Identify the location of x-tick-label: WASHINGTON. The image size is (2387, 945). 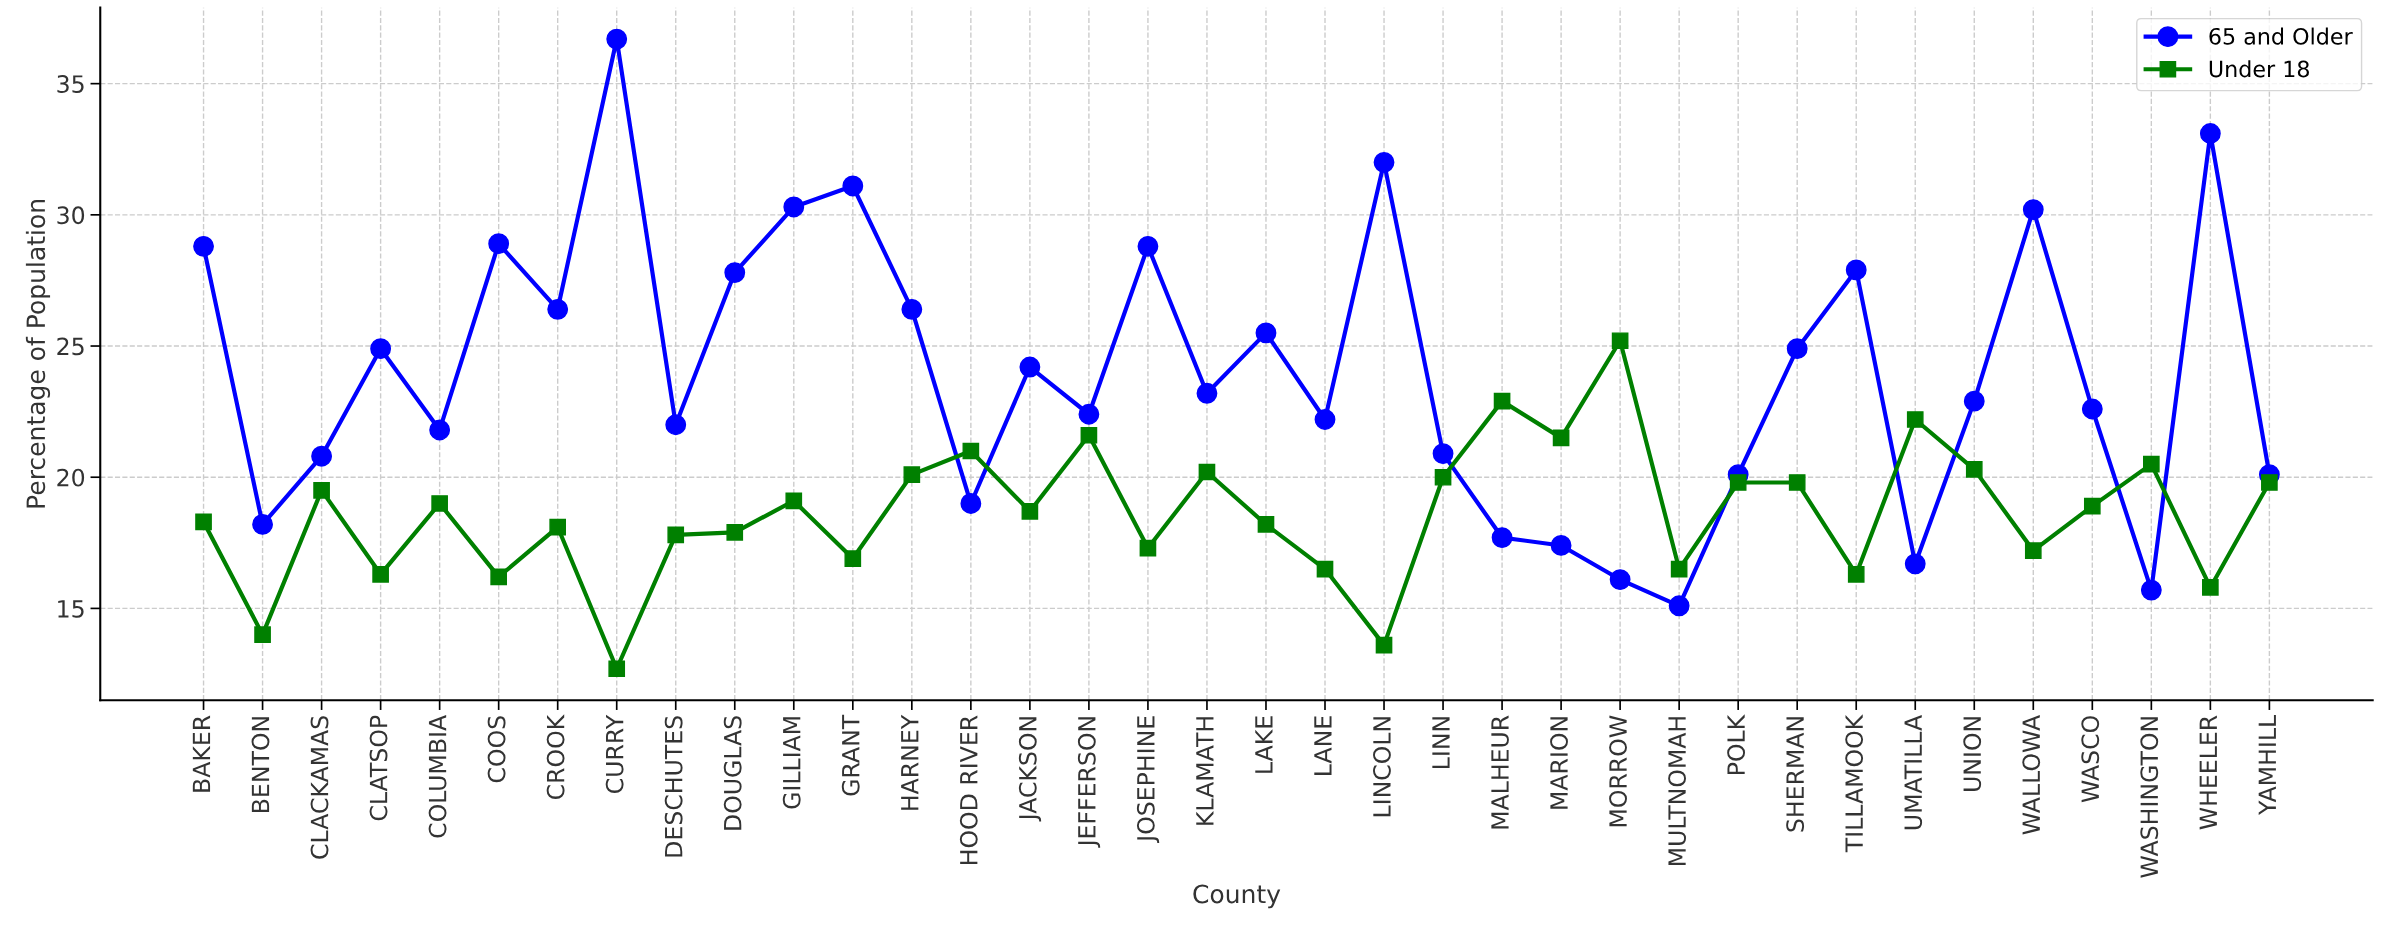
(2149, 797).